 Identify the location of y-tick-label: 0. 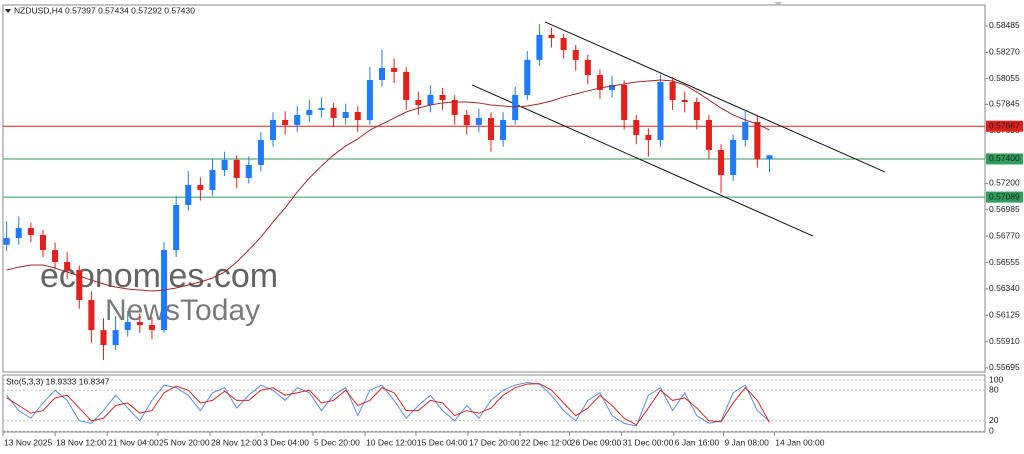
(991, 430).